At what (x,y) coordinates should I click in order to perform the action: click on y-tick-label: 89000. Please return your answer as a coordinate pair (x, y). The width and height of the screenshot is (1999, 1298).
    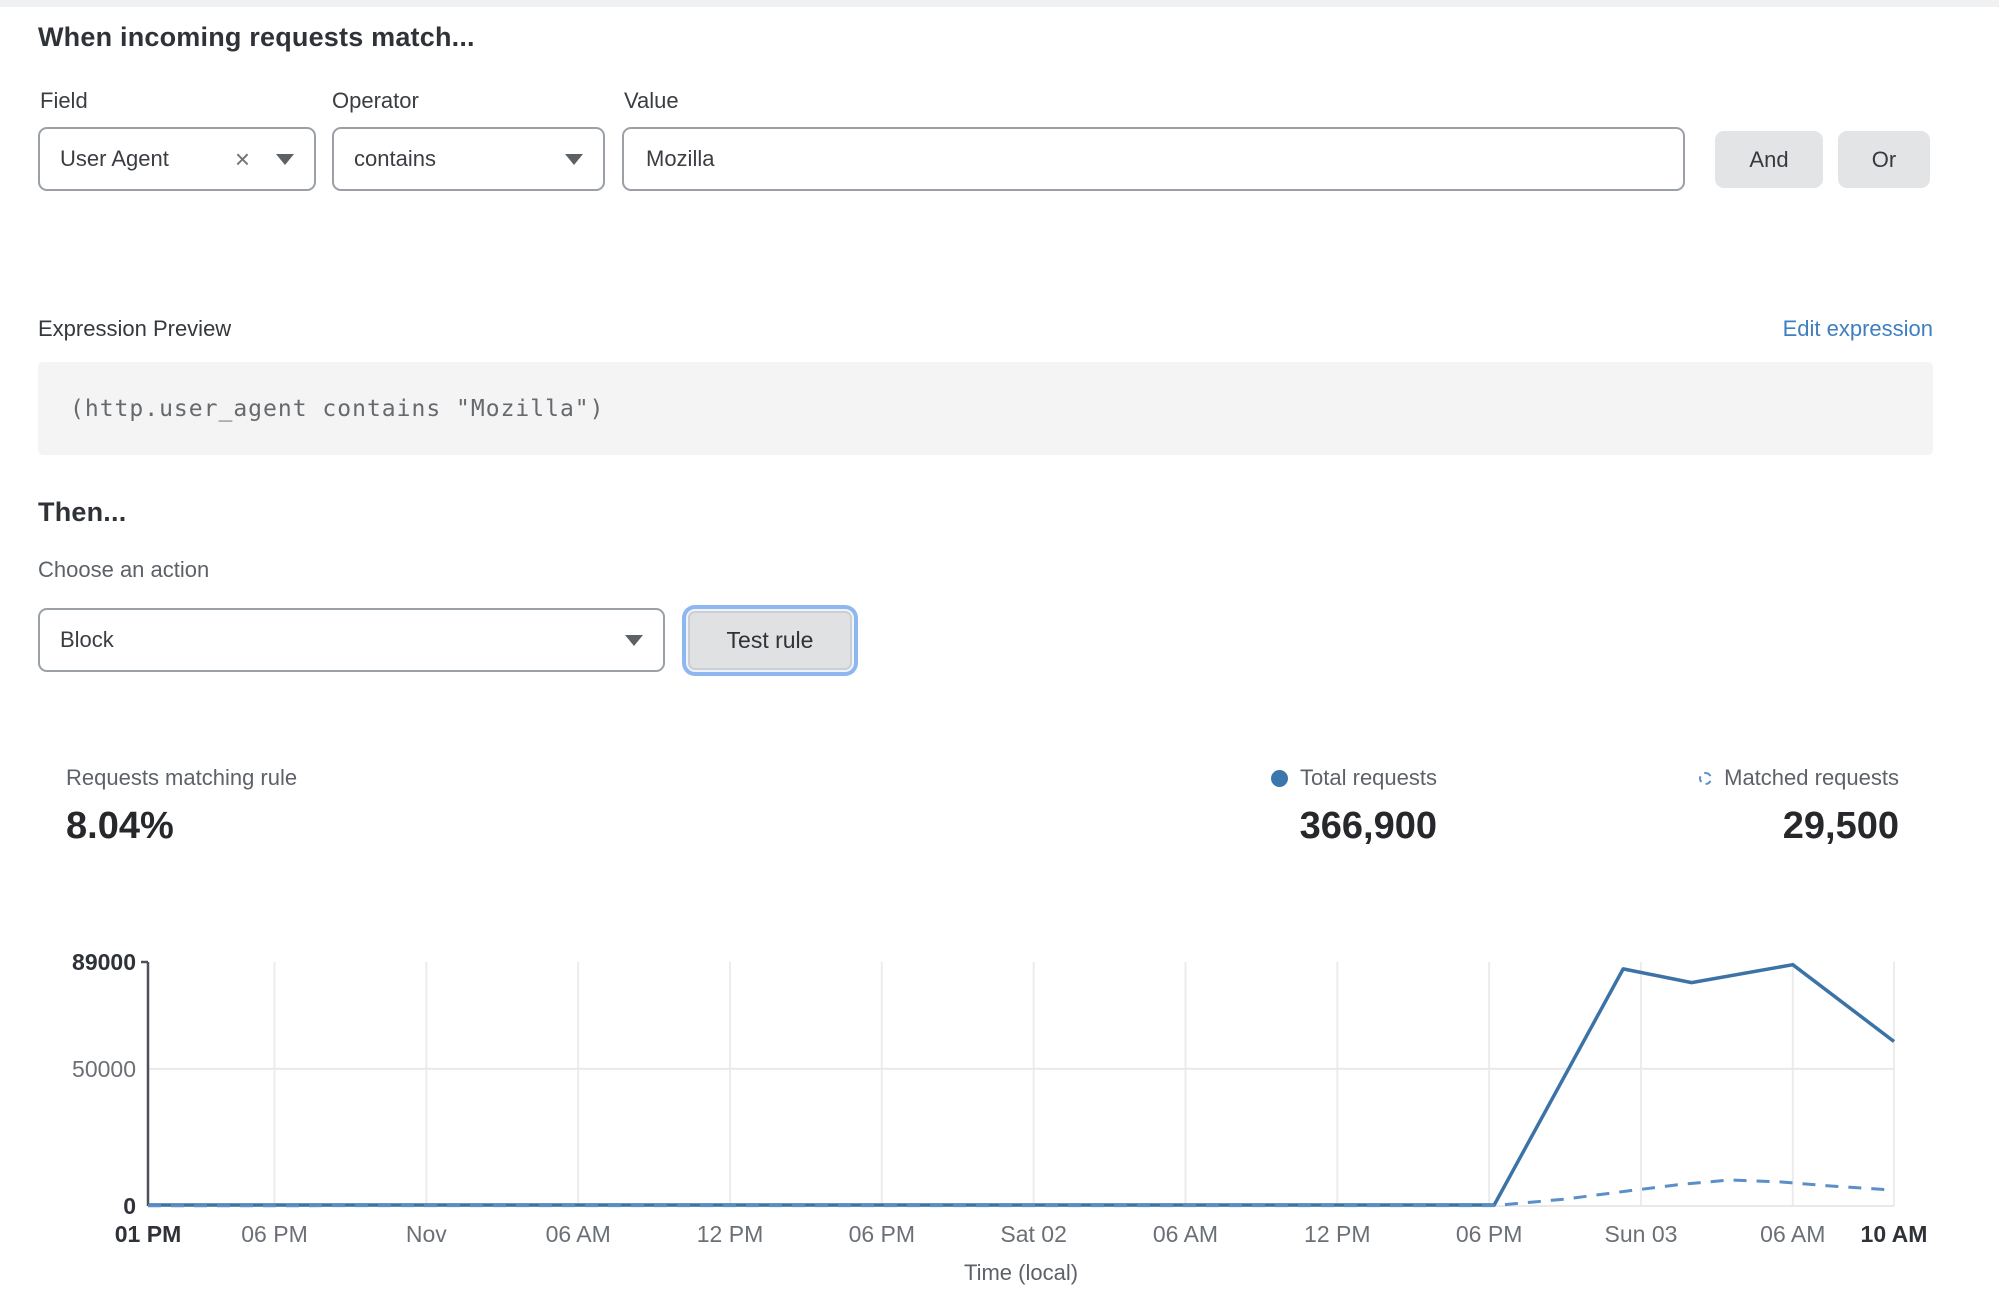
    Looking at the image, I should click on (104, 962).